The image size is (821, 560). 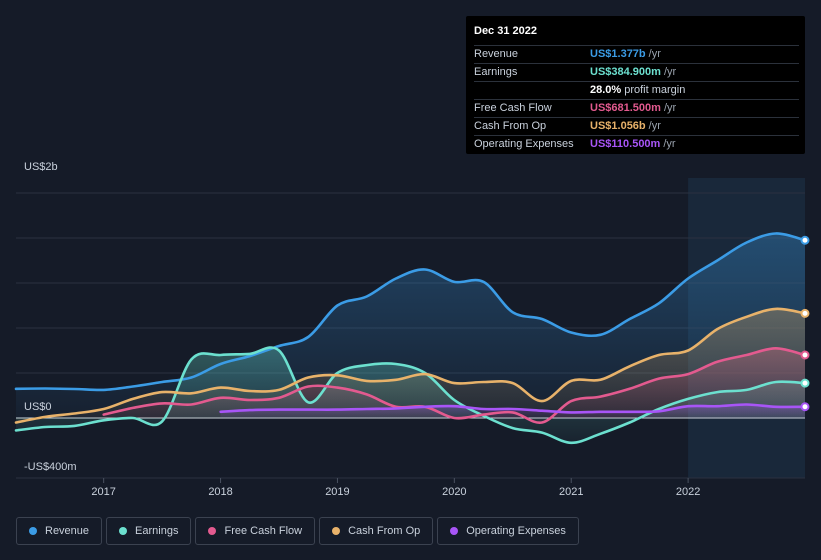 I want to click on operating-expenses-end-marker, so click(x=805, y=407).